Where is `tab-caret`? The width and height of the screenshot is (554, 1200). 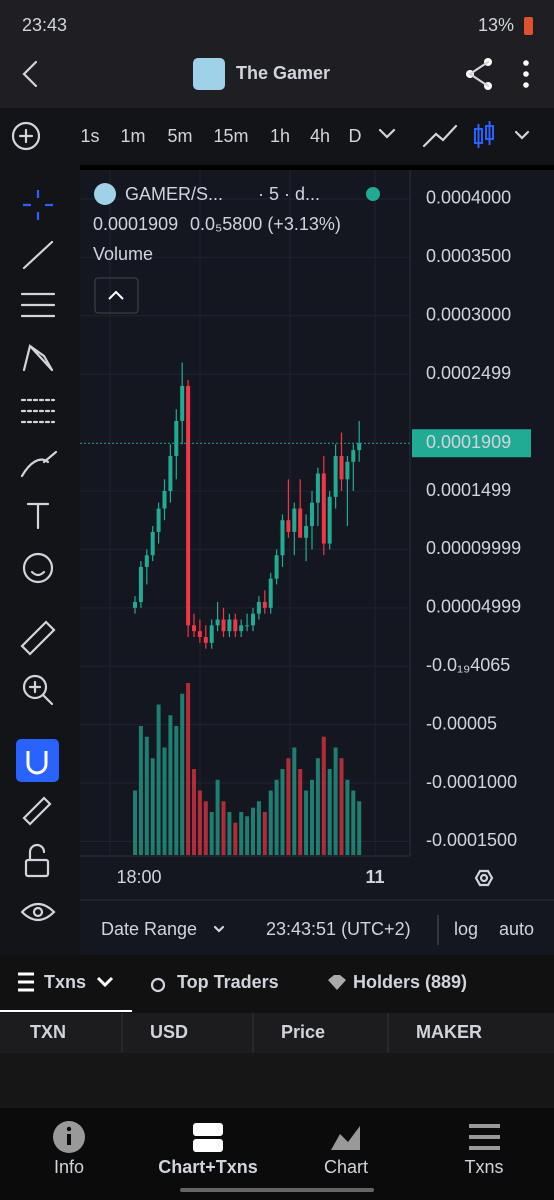 tab-caret is located at coordinates (105, 982).